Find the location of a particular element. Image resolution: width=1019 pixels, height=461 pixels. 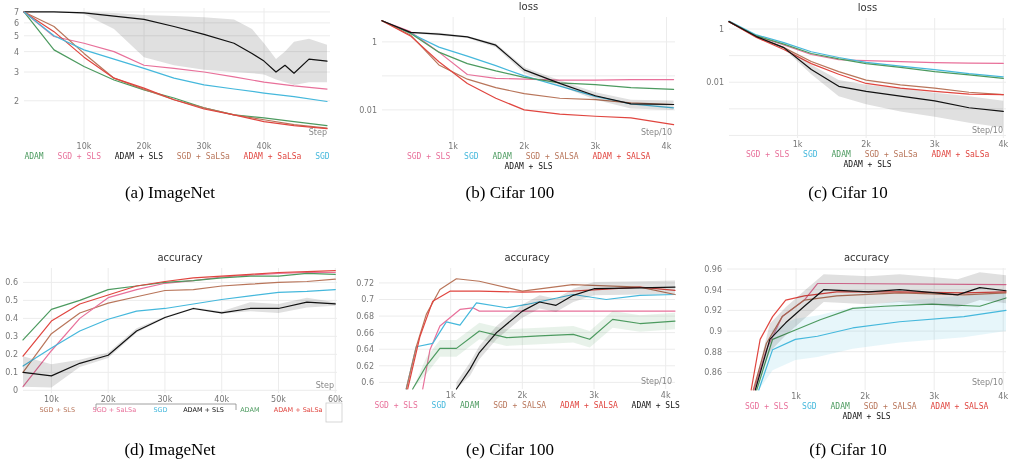

y-tick-label: 3 is located at coordinates (16, 73).